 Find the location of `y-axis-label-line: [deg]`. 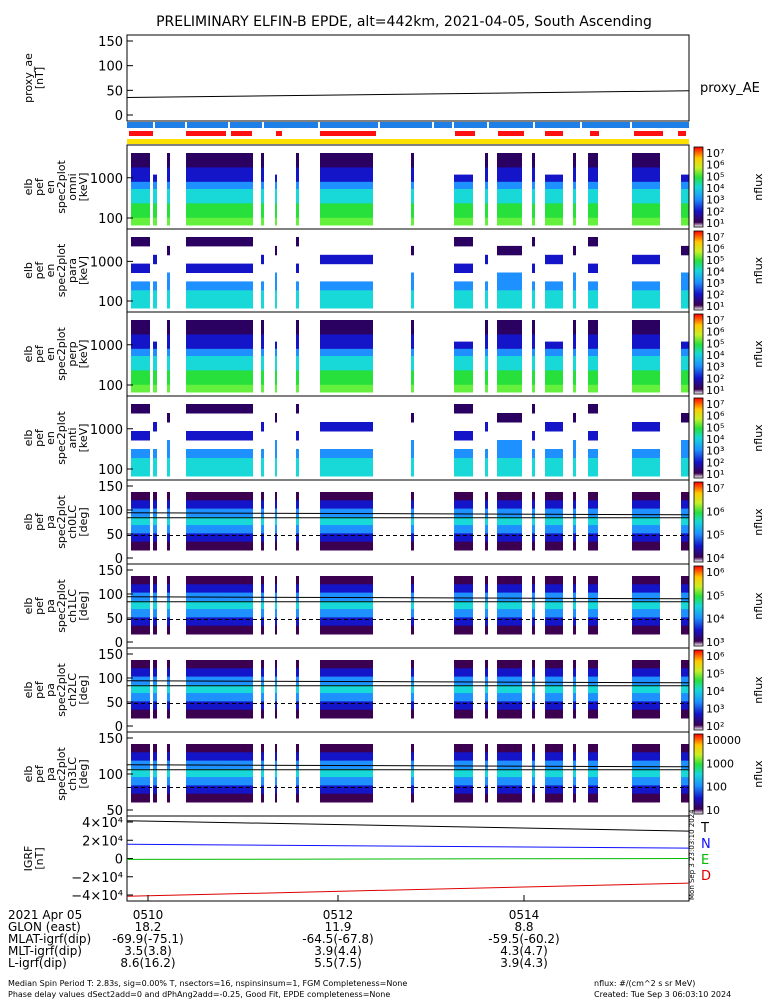

y-axis-label-line: [deg] is located at coordinates (83, 605).